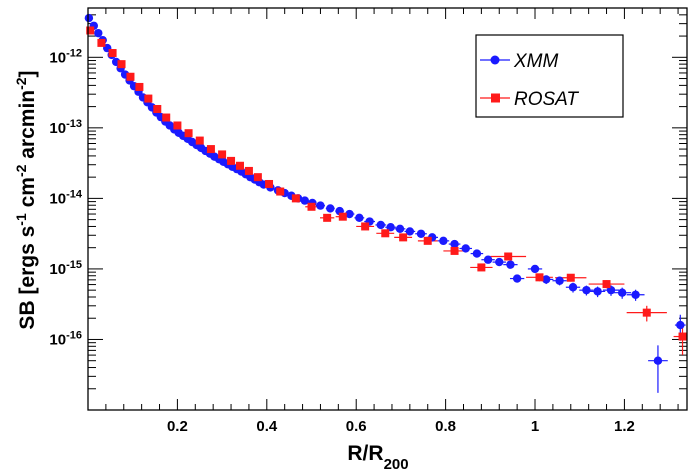 The width and height of the screenshot is (697, 470). I want to click on y-axis-title-text: SB [ergs s-1 cm-2 arcmin-2], so click(26, 199).